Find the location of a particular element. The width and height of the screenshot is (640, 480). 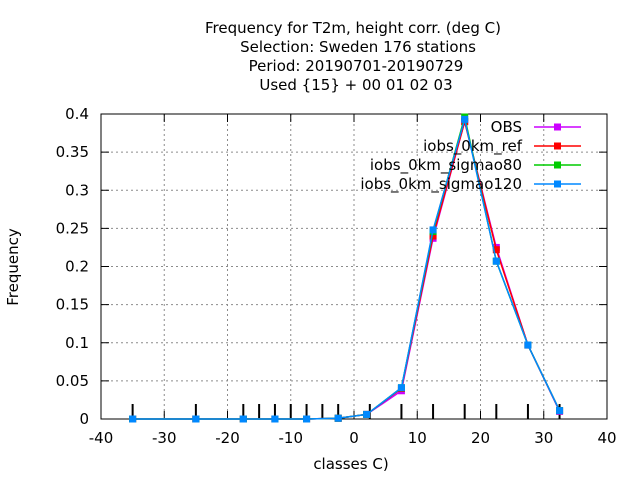

x-tick-label: -20 is located at coordinates (227, 438).